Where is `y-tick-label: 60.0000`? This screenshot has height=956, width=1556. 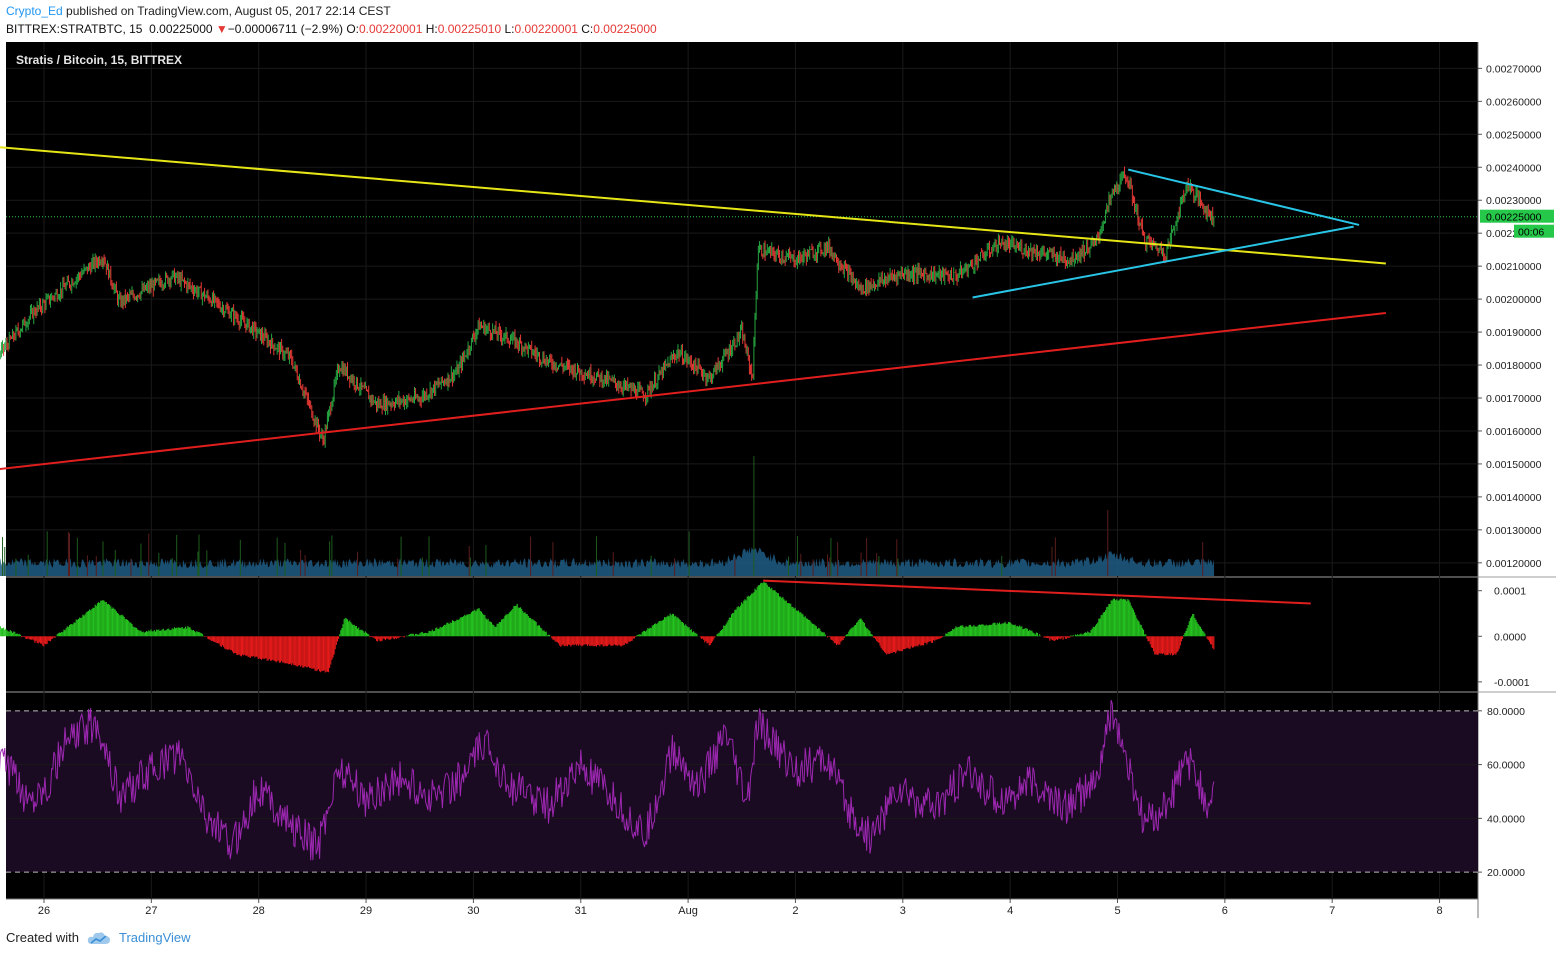 y-tick-label: 60.0000 is located at coordinates (1506, 766).